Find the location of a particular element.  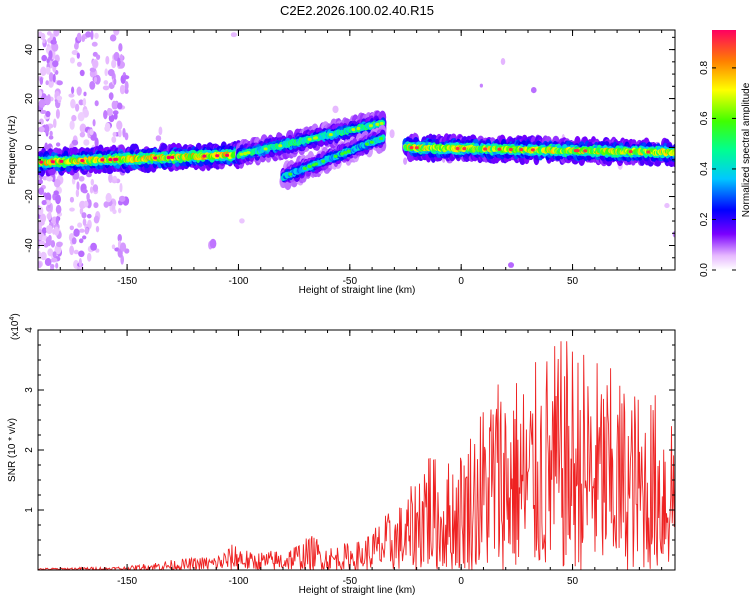

snr-multiplier: (x104) is located at coordinates (15, 326).